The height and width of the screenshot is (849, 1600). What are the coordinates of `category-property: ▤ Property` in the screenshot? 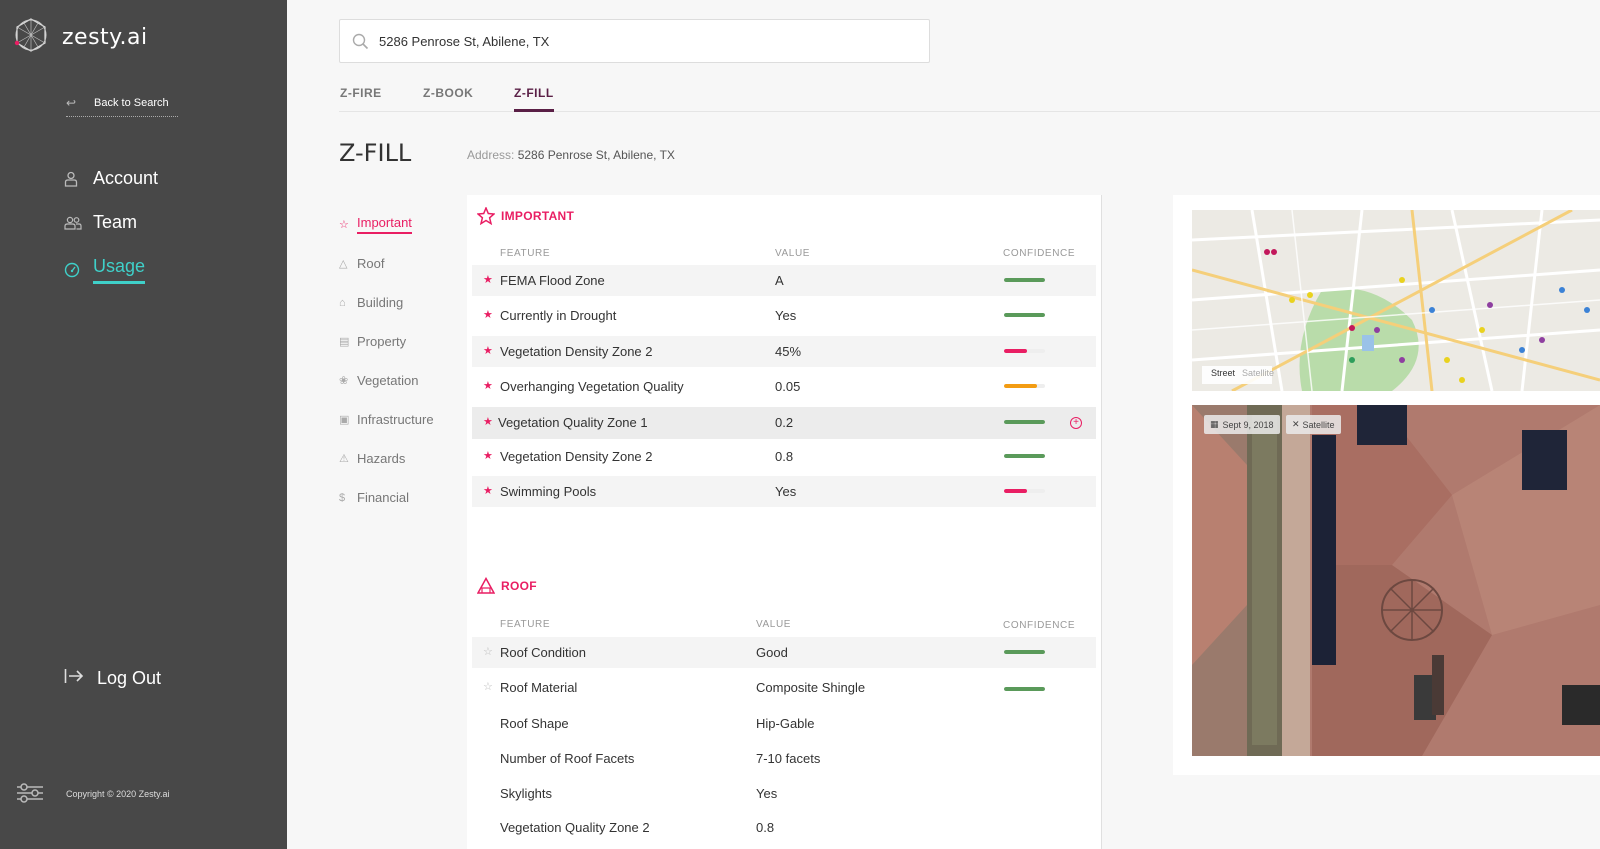 It's located at (386, 341).